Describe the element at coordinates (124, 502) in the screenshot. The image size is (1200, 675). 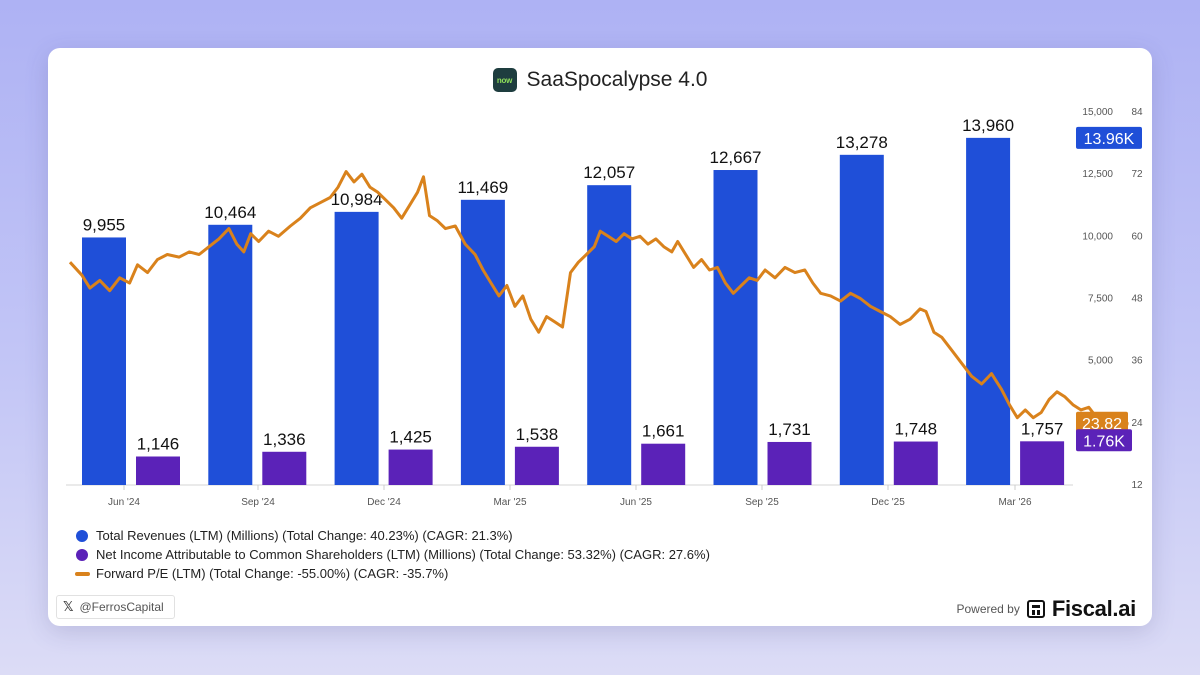
I see `x-tick-label: Jun '24` at that location.